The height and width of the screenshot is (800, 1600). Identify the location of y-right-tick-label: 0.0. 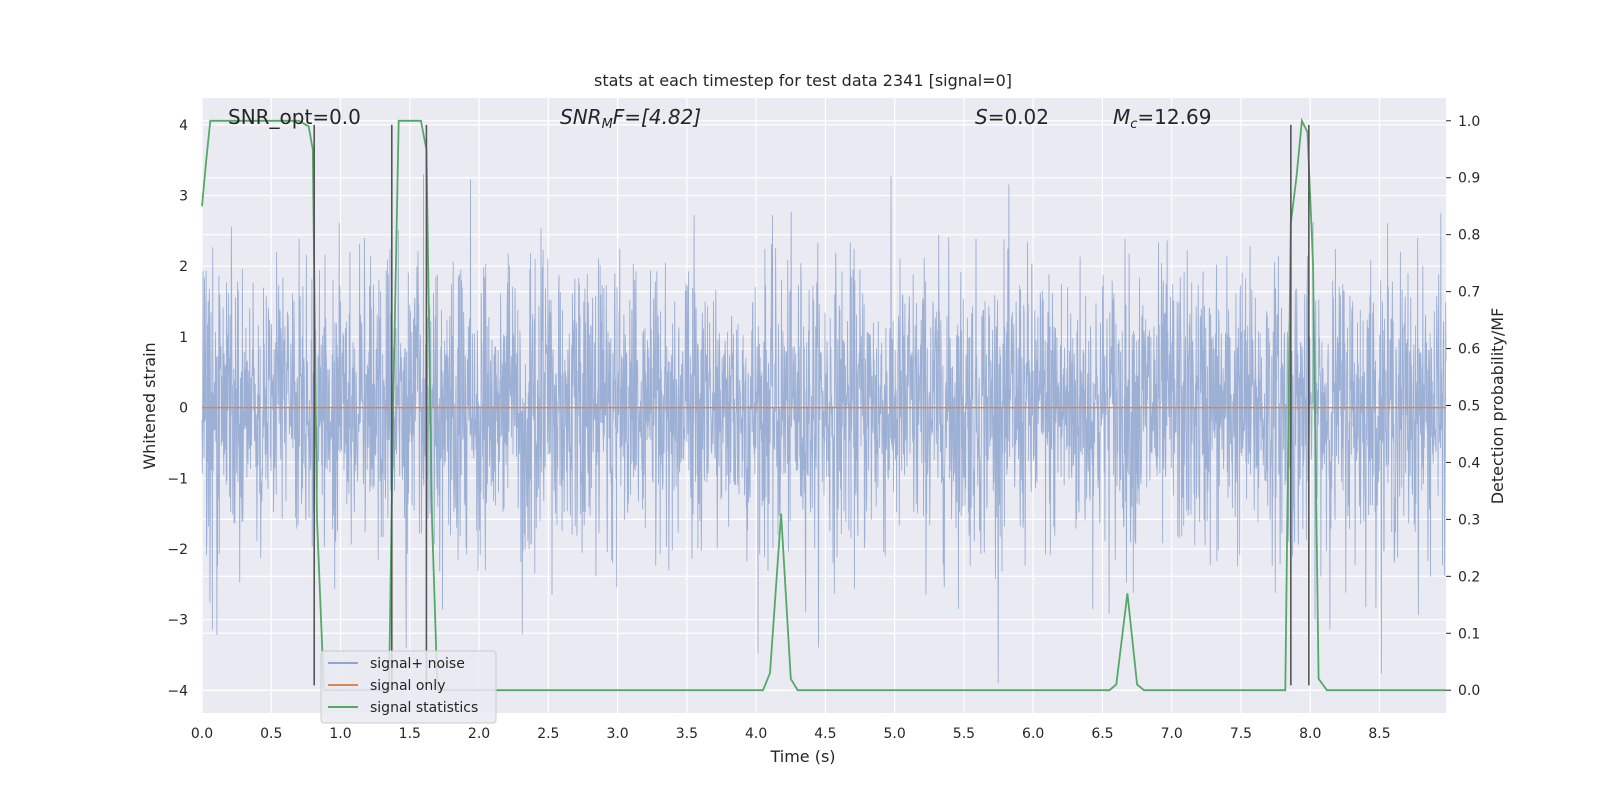
(1469, 691).